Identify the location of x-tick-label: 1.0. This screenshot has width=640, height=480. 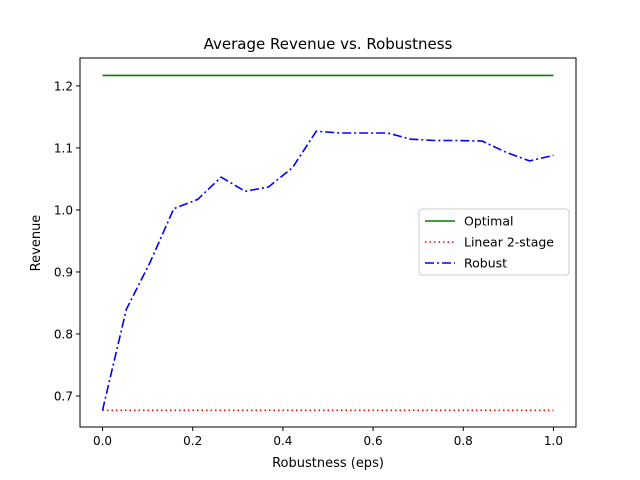
(553, 441).